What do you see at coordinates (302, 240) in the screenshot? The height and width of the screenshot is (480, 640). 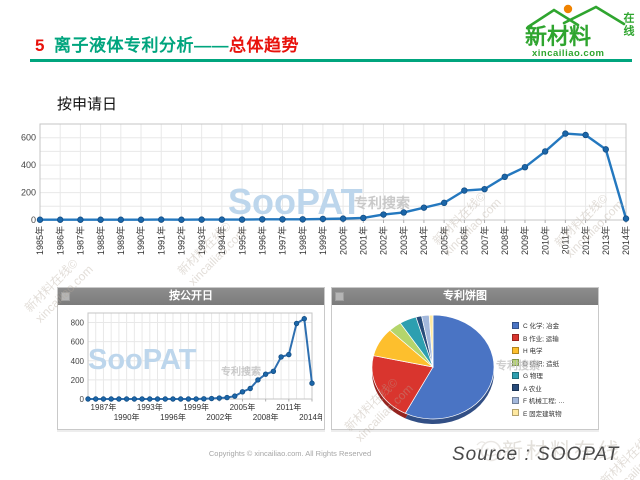 I see `x-tick-label: 1998年` at bounding box center [302, 240].